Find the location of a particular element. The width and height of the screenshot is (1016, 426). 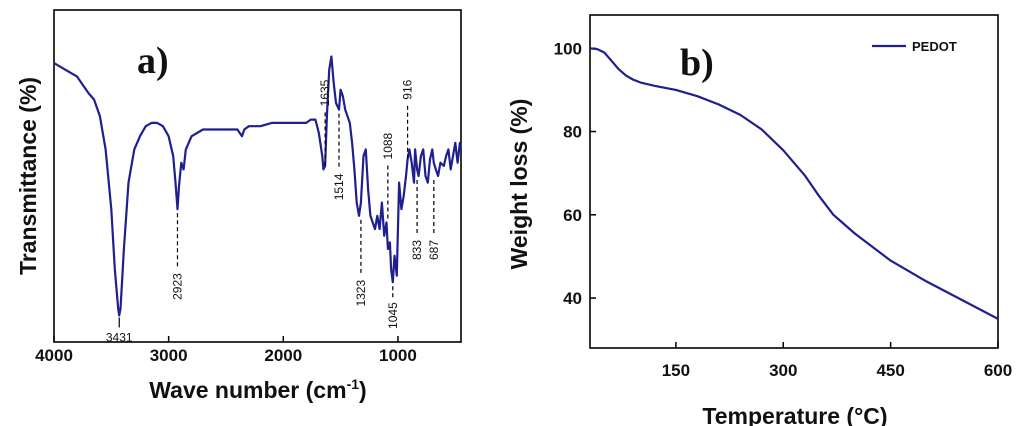

ftir-x-axis: 4000 3000 2000 1000 is located at coordinates (226, 350).